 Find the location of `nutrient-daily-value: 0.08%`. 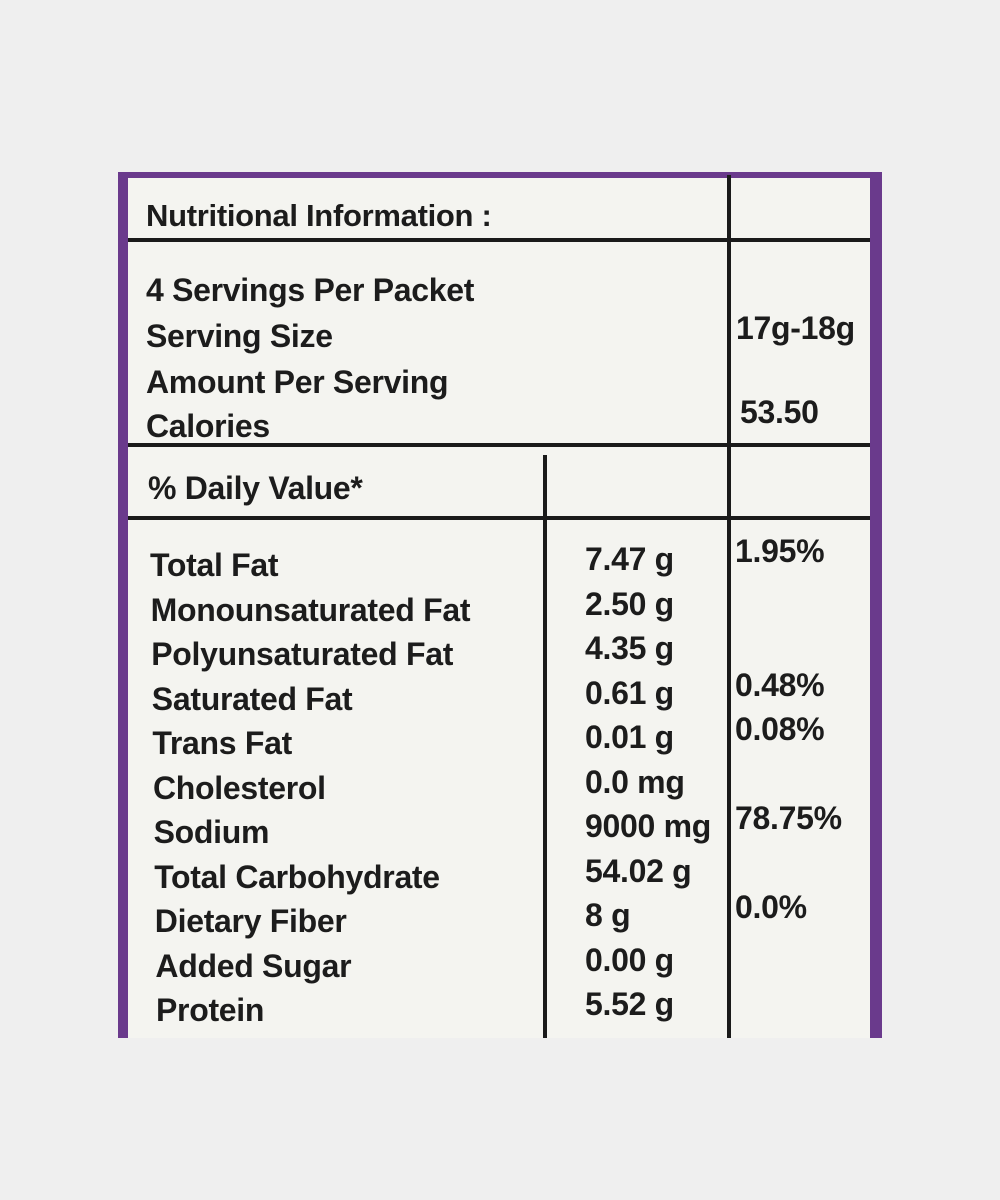

nutrient-daily-value: 0.08% is located at coordinates (780, 729).